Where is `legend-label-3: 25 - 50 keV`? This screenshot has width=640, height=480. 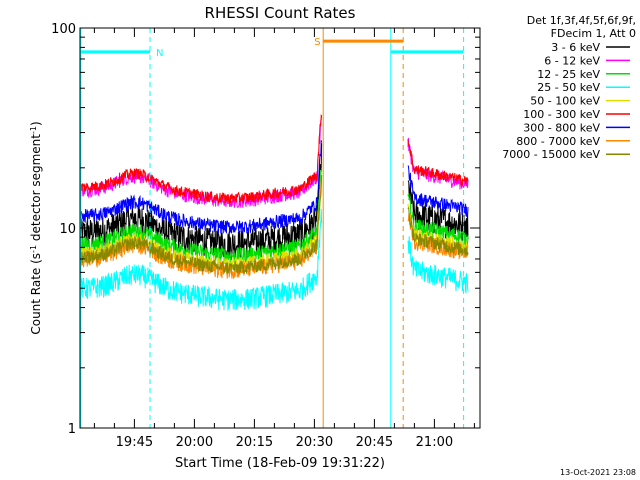
legend-label-3: 25 - 50 keV is located at coordinates (568, 87).